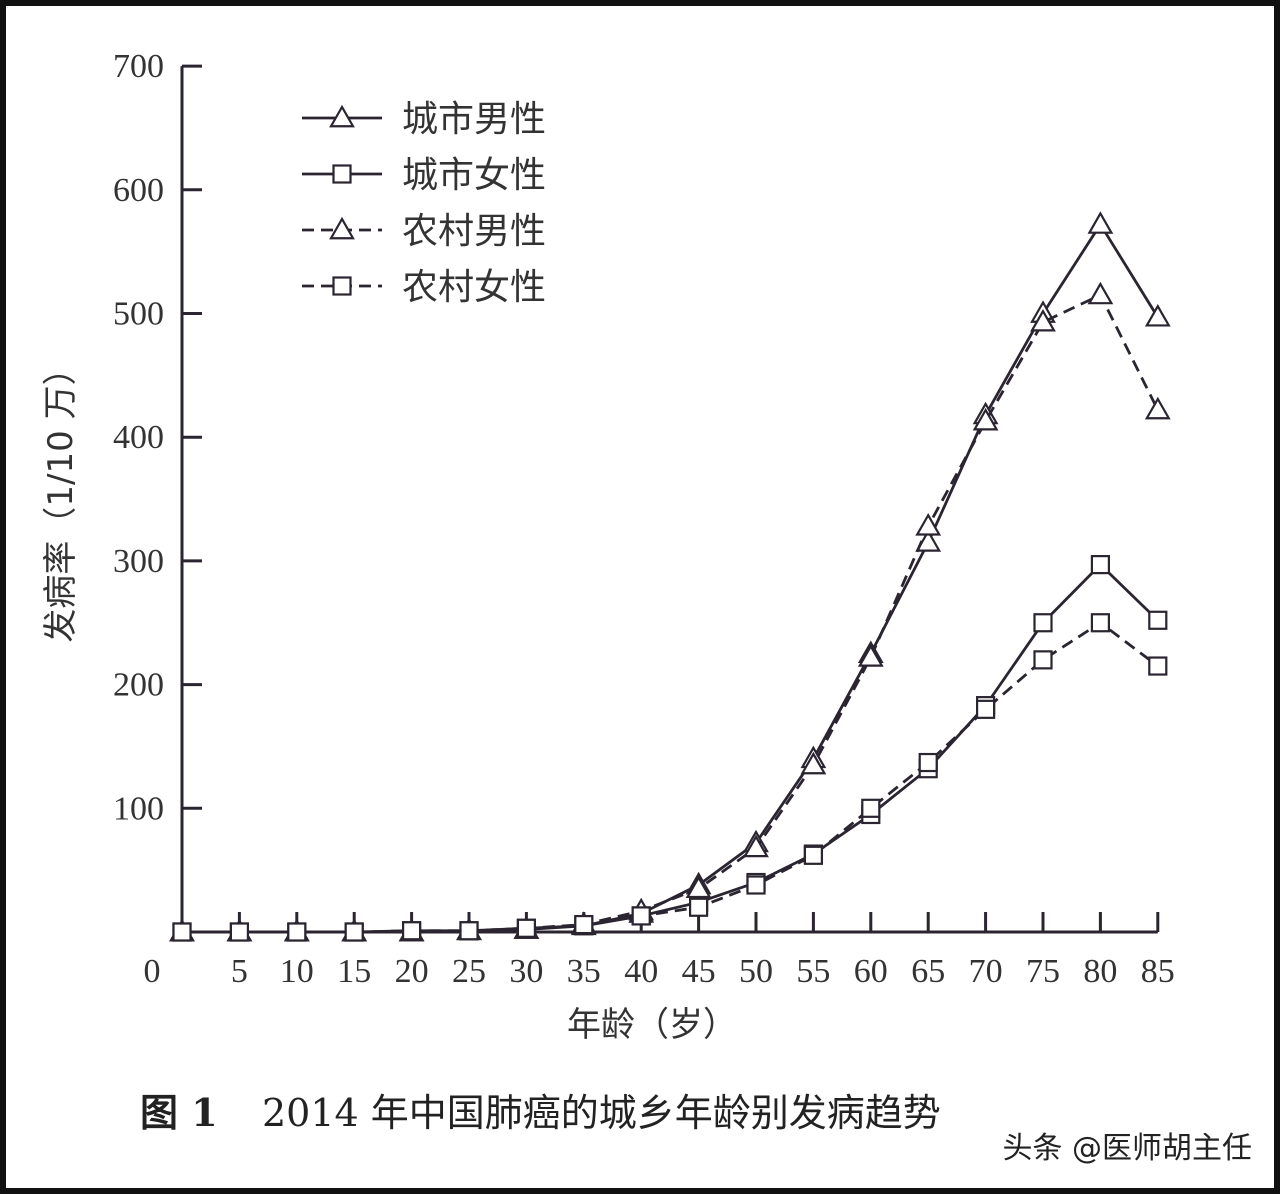  What do you see at coordinates (138, 561) in the screenshot?
I see `y-tick-label: 300` at bounding box center [138, 561].